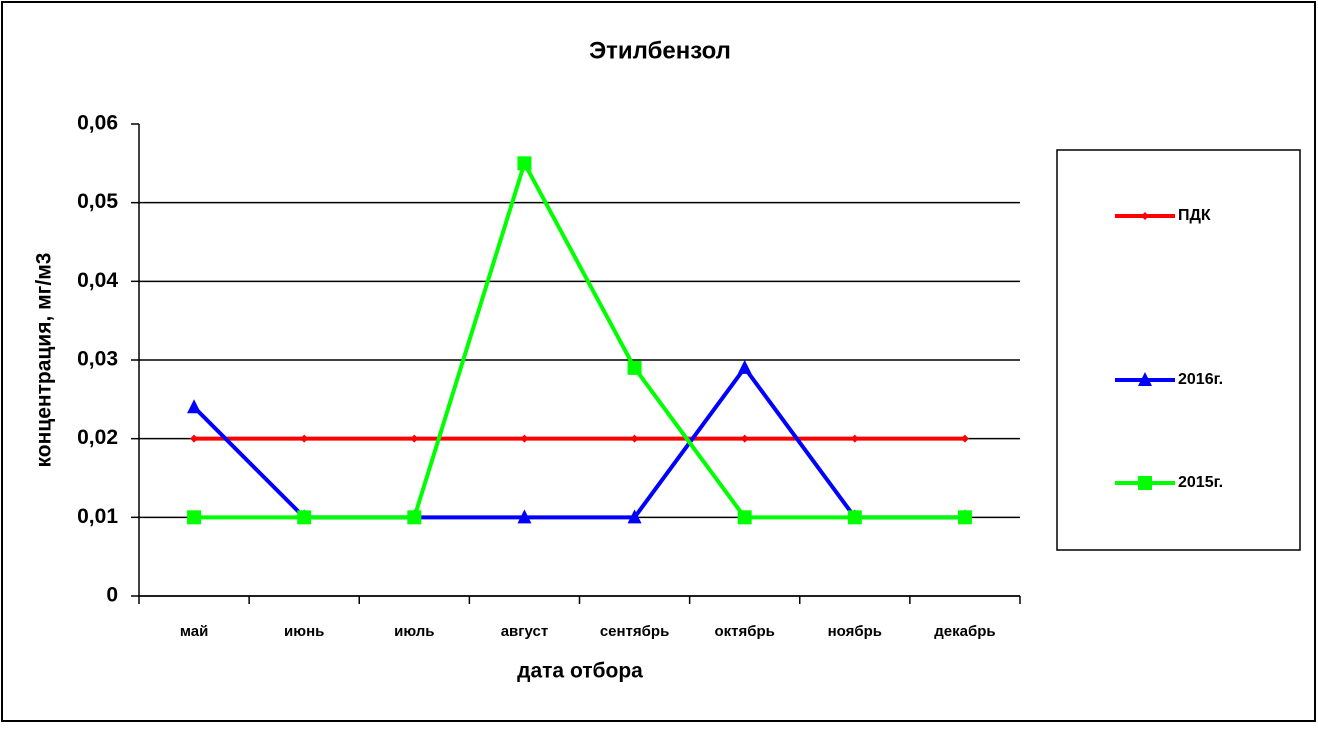 The width and height of the screenshot is (1318, 729). What do you see at coordinates (964, 631) in the screenshot?
I see `x-tick-label: декабрь` at bounding box center [964, 631].